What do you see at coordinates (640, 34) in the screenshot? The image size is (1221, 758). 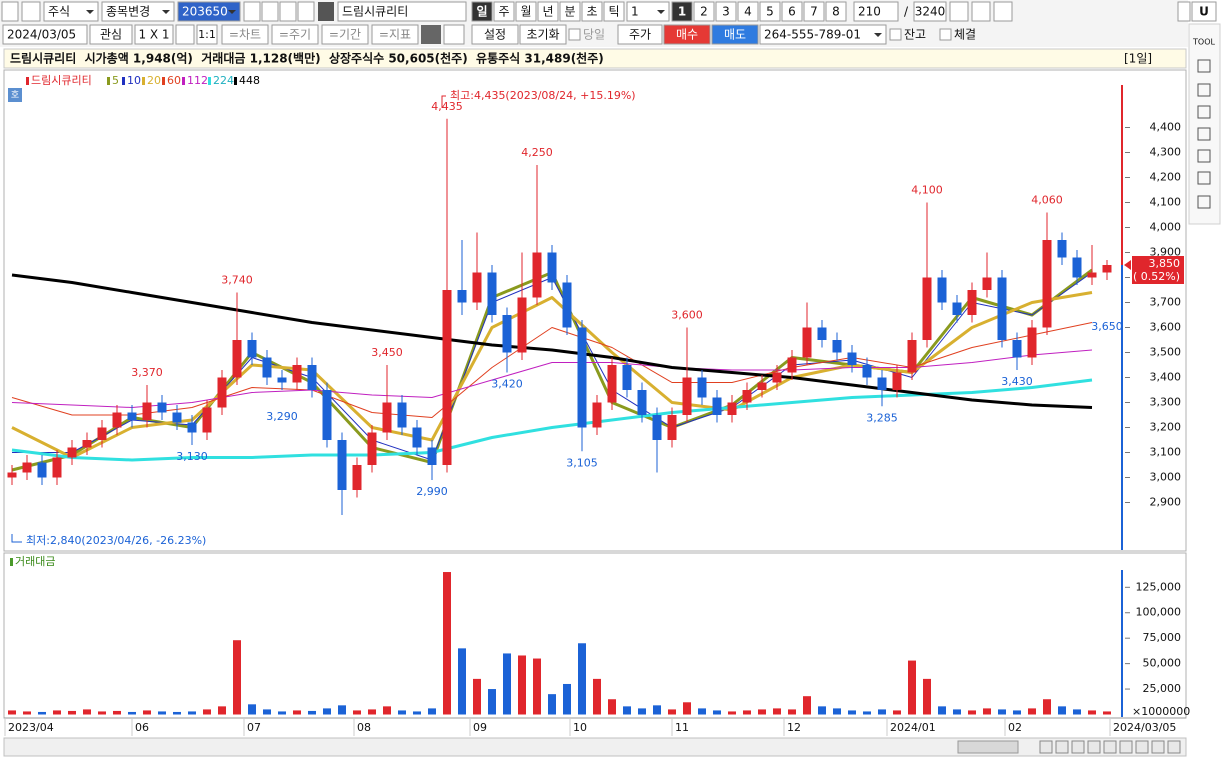 I see `price-button` at bounding box center [640, 34].